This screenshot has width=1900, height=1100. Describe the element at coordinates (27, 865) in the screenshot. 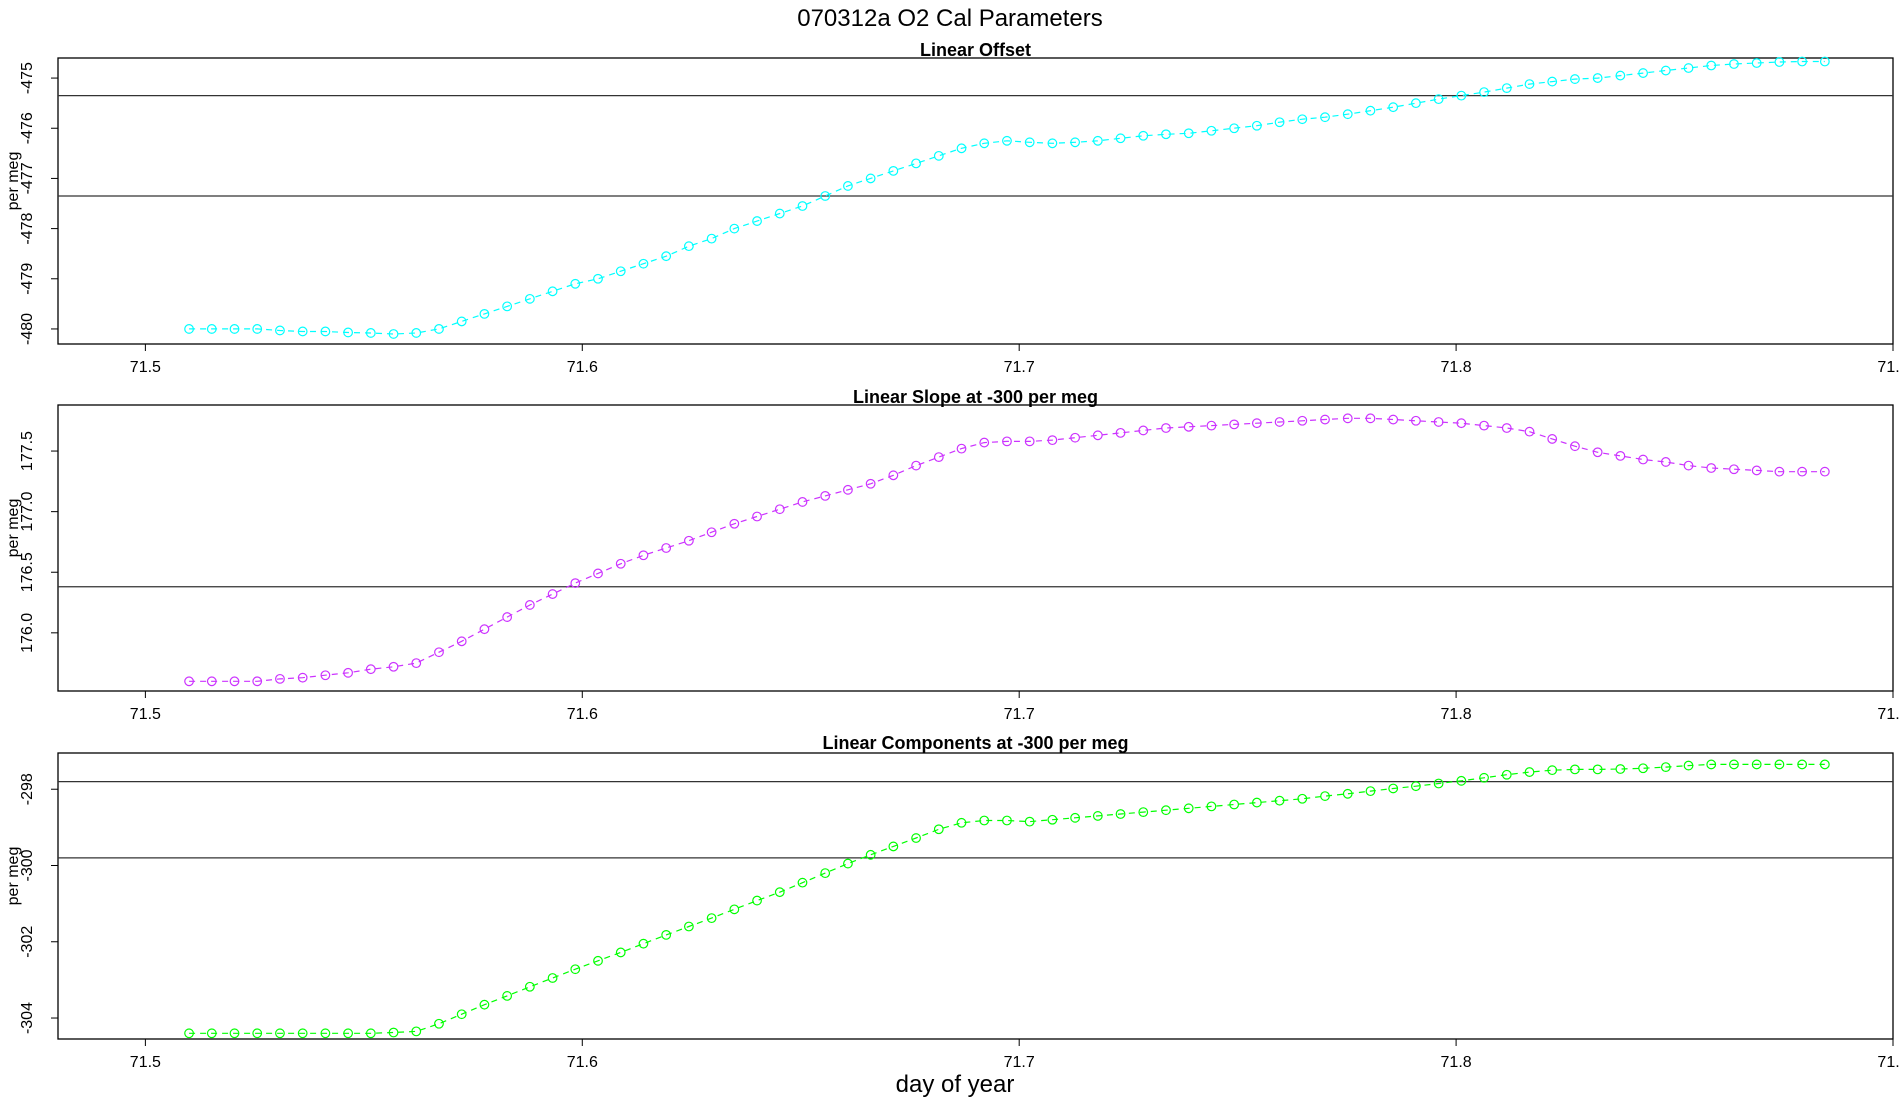

I see `components-y-tick-label: -300` at that location.